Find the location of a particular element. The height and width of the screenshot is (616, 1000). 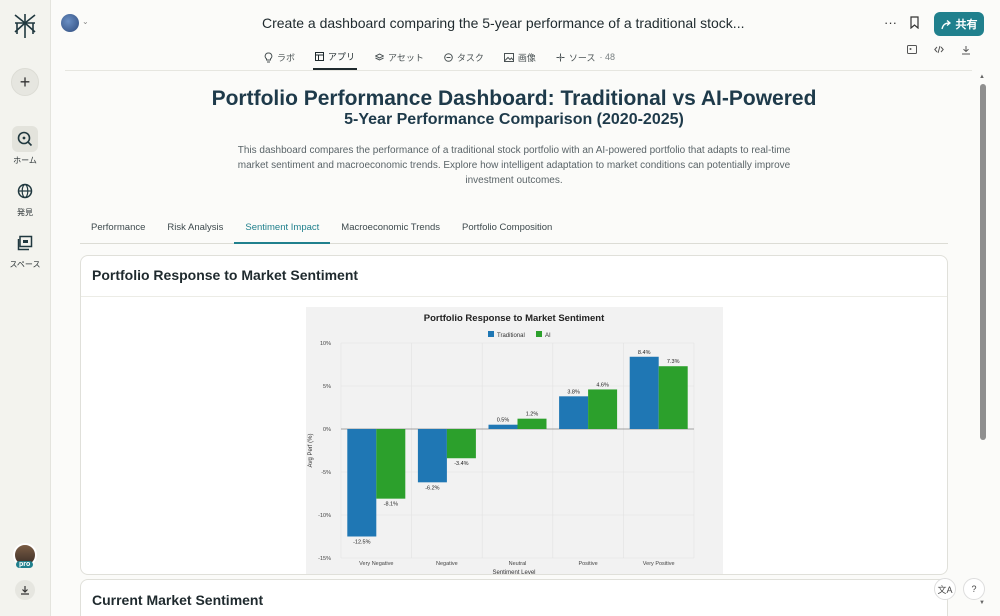

y-tick-label: -15% is located at coordinates (324, 559).